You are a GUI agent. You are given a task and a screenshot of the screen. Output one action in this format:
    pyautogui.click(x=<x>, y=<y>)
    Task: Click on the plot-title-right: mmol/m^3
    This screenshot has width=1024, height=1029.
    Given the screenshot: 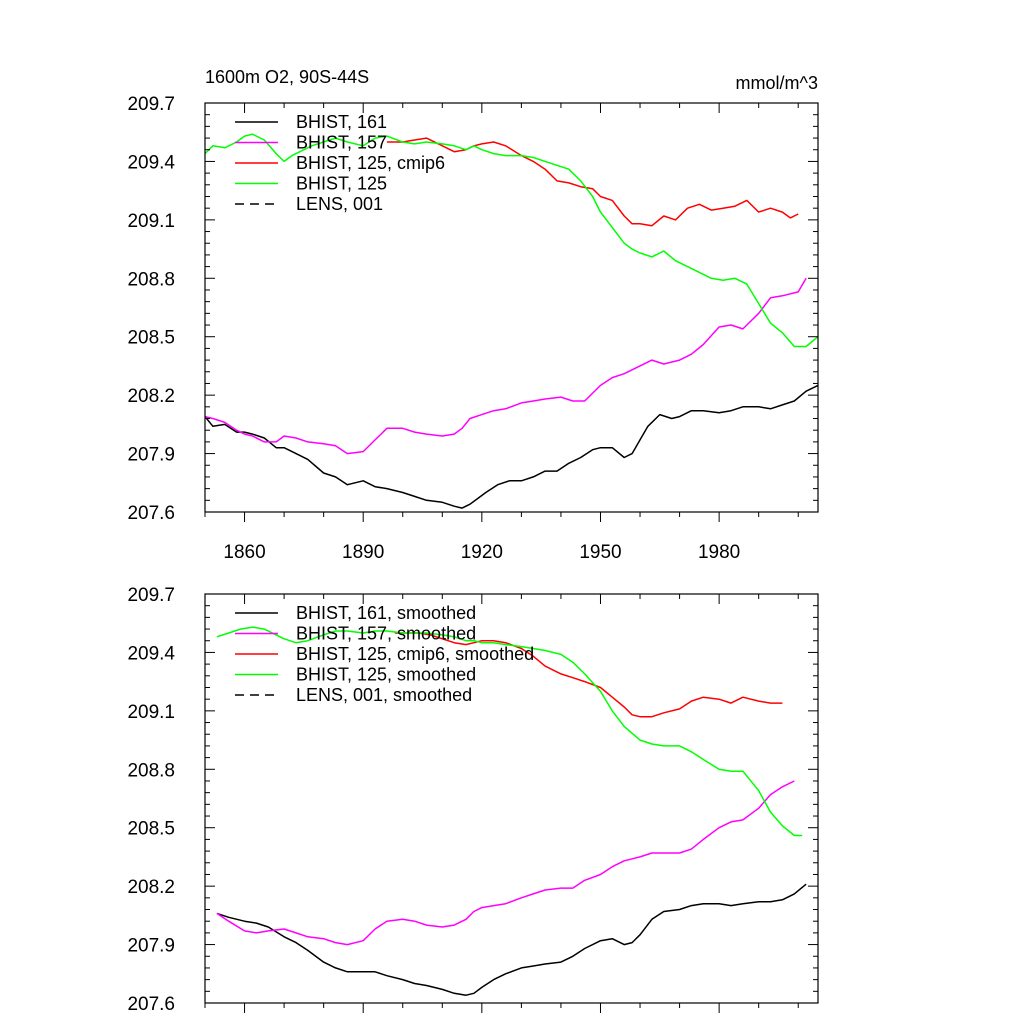 What is the action you would take?
    pyautogui.click(x=777, y=83)
    